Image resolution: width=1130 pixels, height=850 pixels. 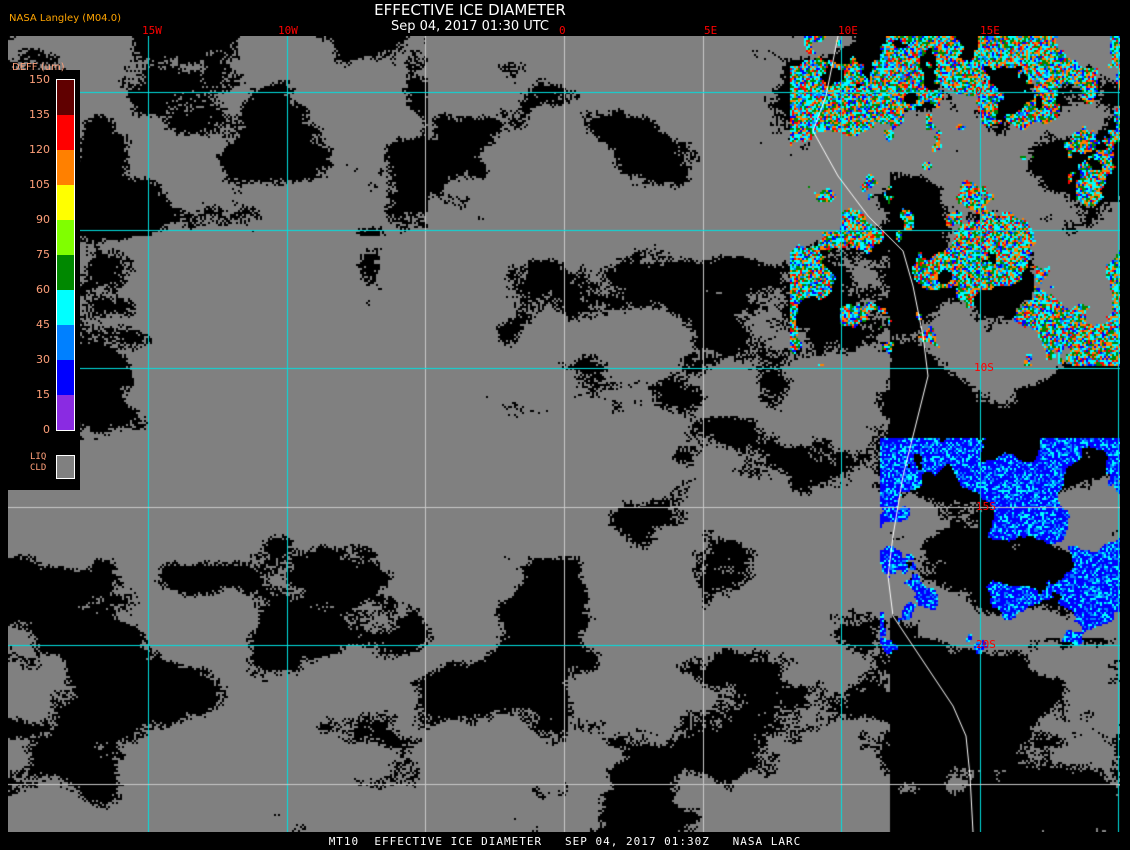 I want to click on lat-label: 20S, so click(x=986, y=644).